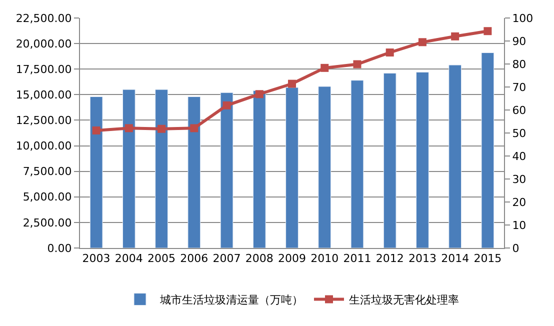 This screenshot has height=326, width=554. I want to click on x-tick-label: 2015, so click(488, 259).